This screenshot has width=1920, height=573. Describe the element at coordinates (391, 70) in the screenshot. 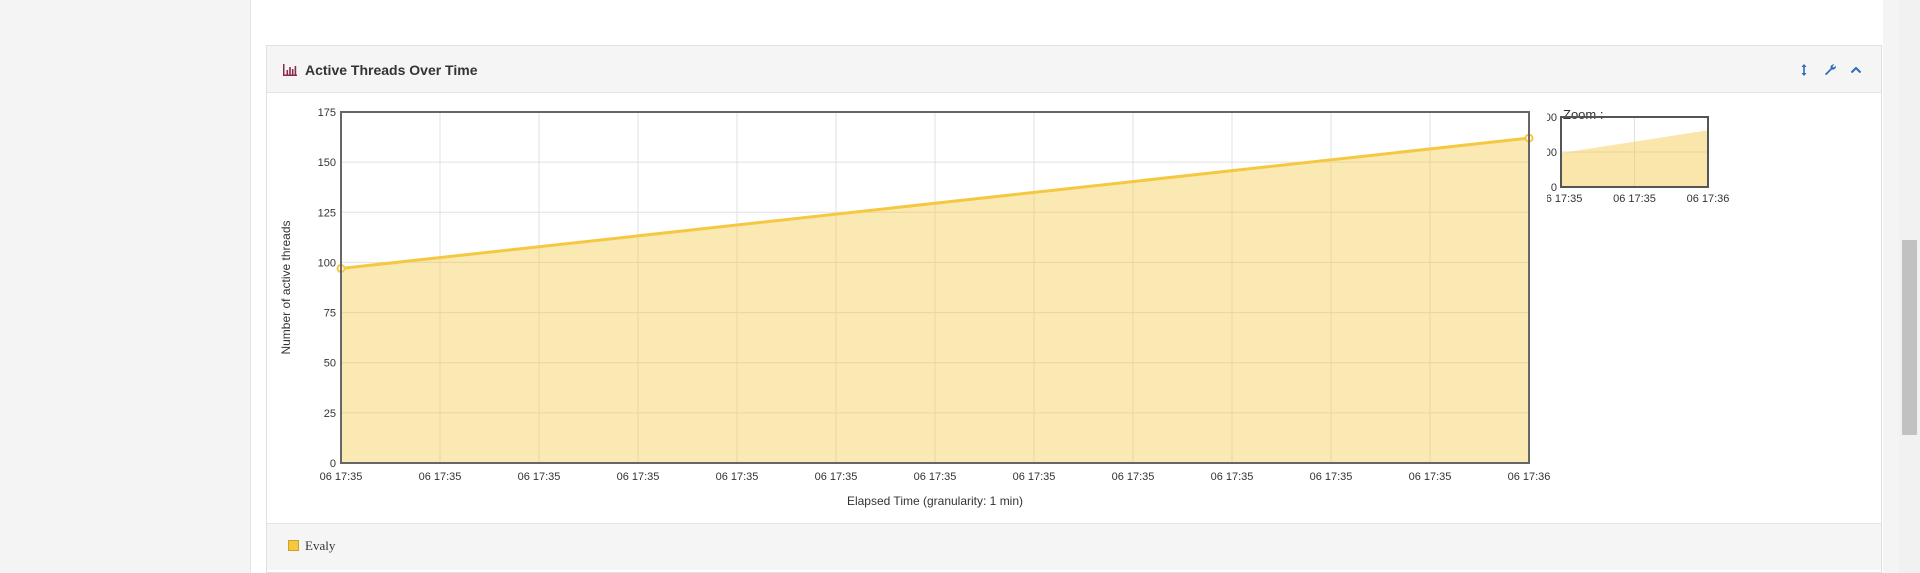

I see `panel-title: Active Threads Over Time` at that location.